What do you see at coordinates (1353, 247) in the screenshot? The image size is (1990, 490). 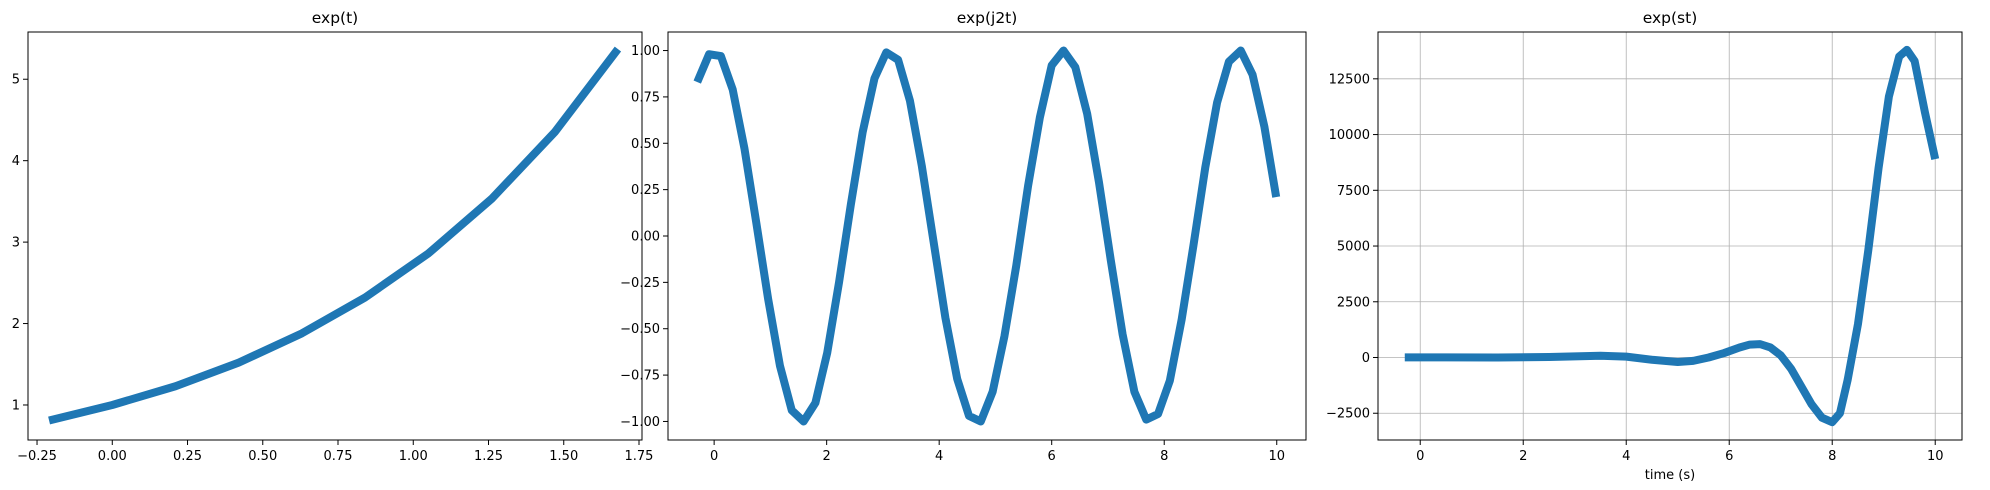 I see `y-tick-label: 5000` at bounding box center [1353, 247].